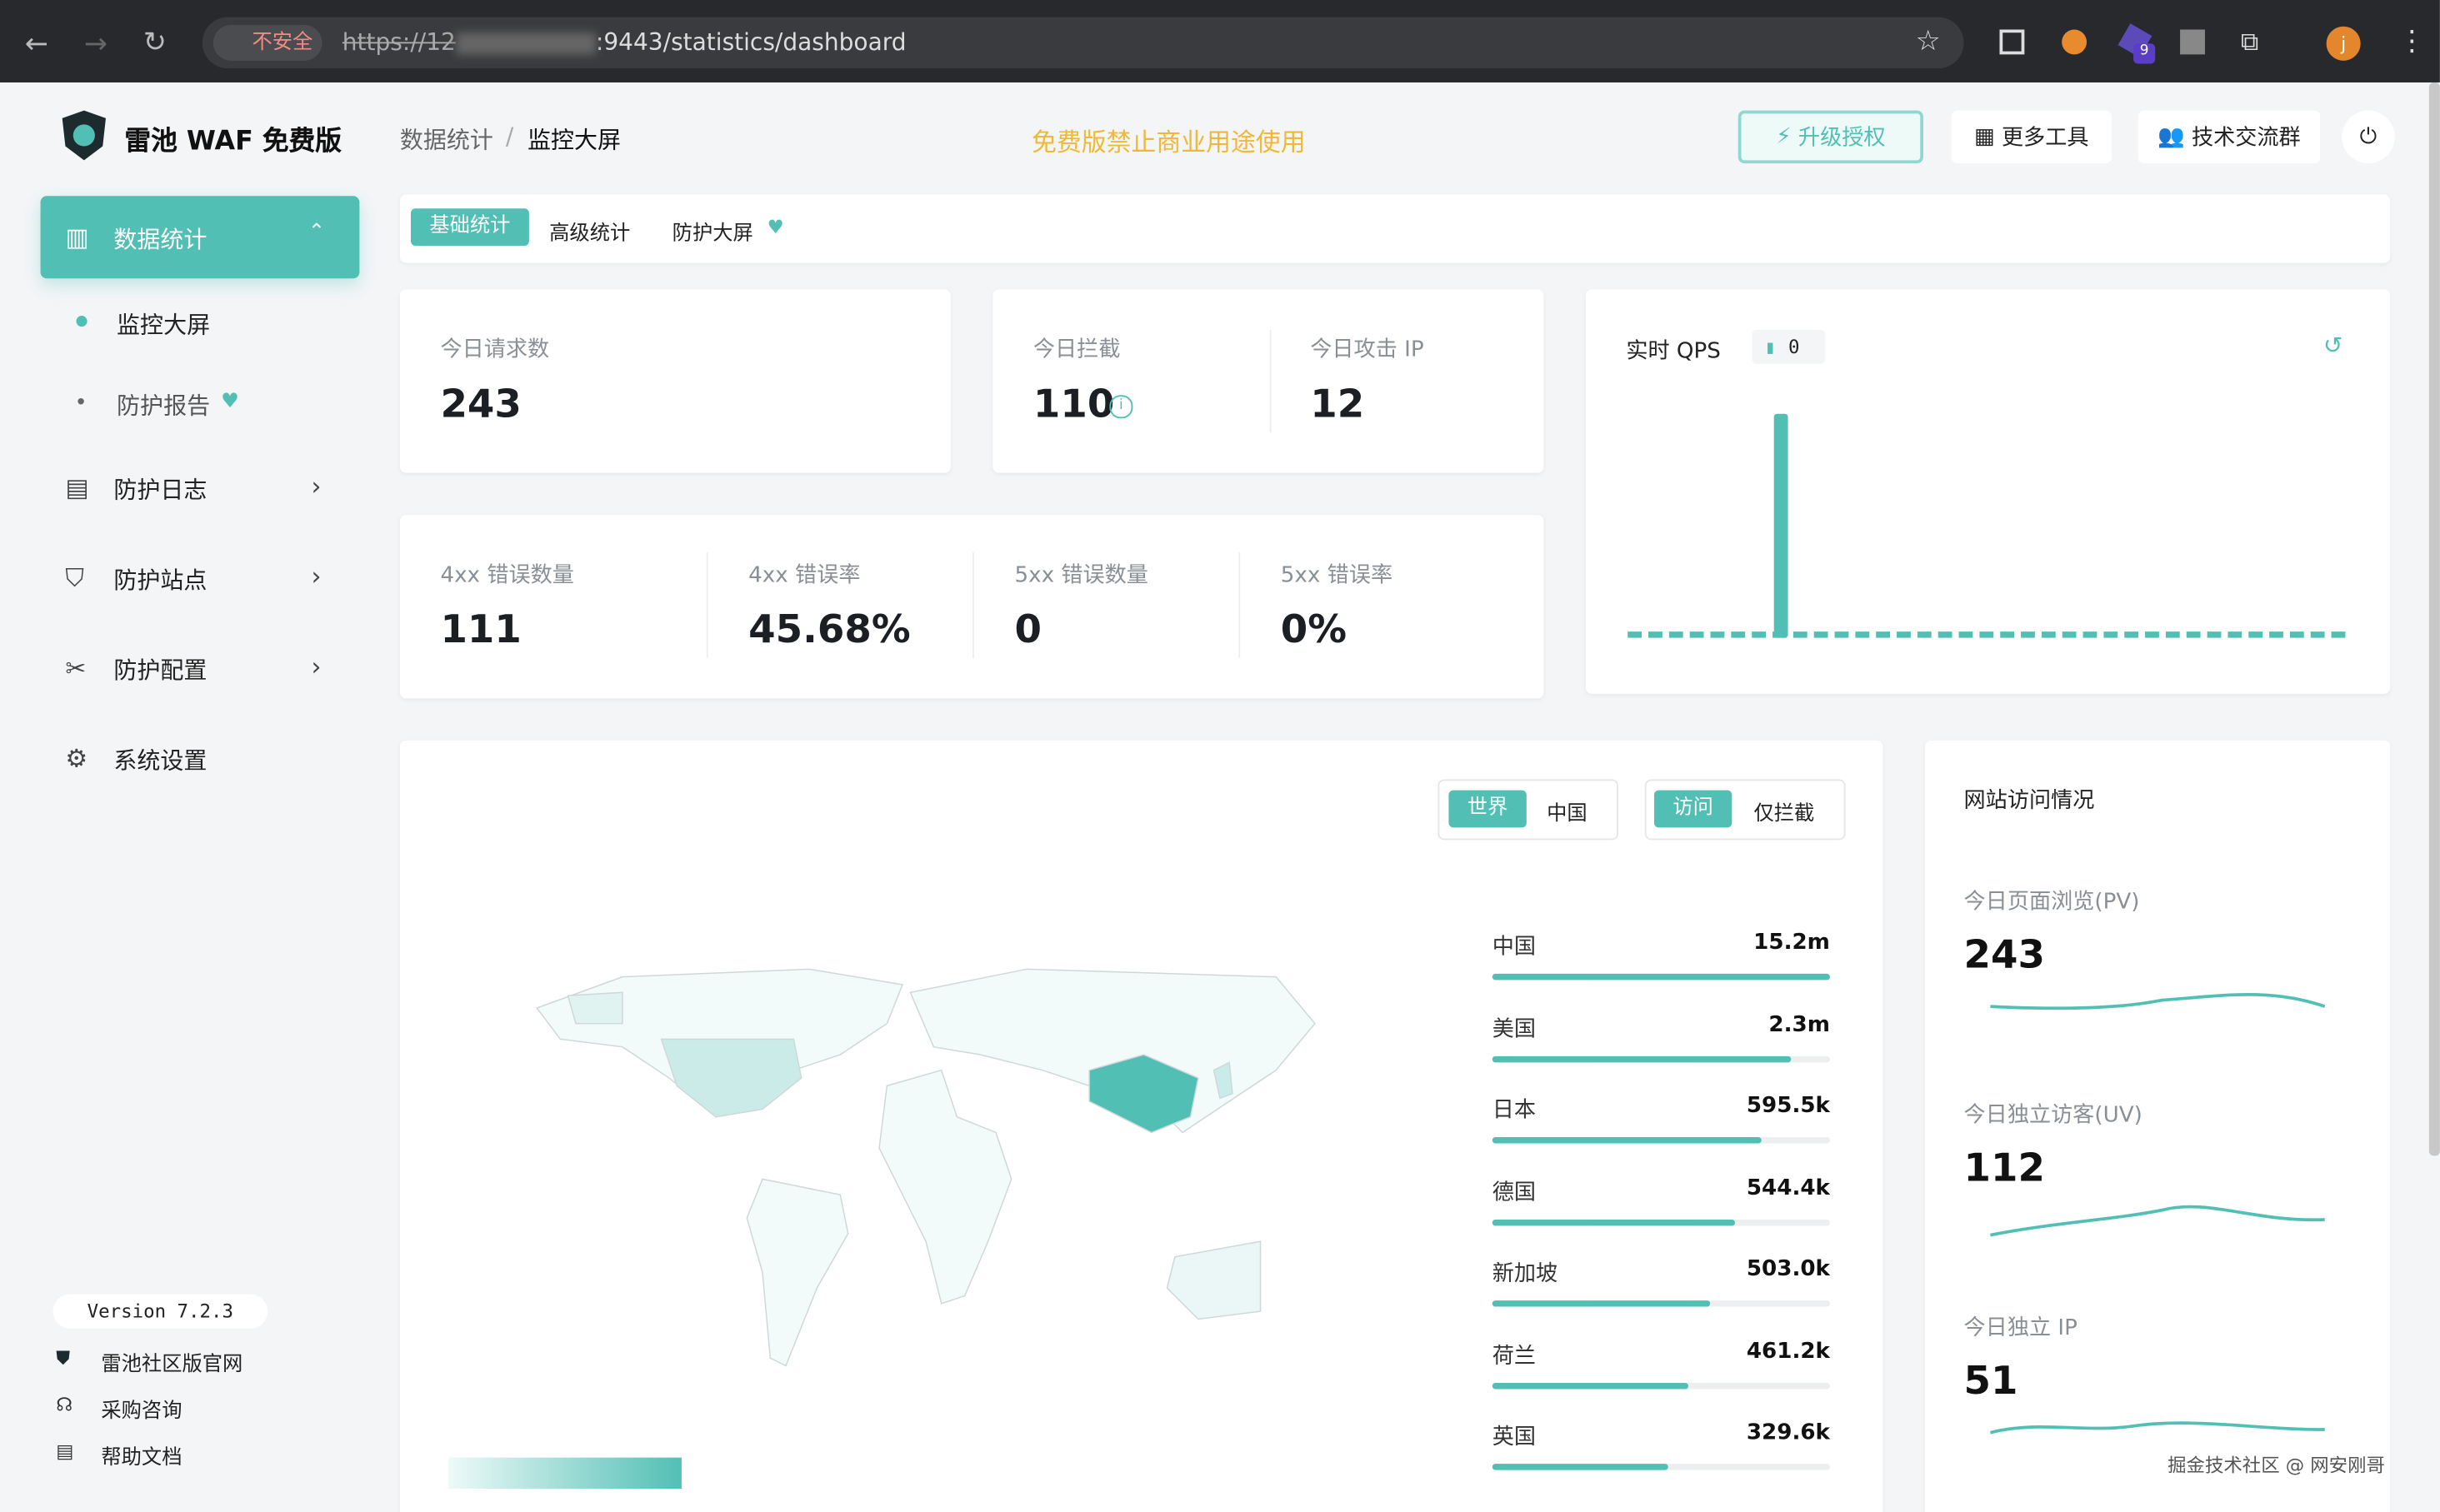 The height and width of the screenshot is (1512, 2440). Describe the element at coordinates (1514, 1437) in the screenshot. I see `country-name: 英国` at that location.